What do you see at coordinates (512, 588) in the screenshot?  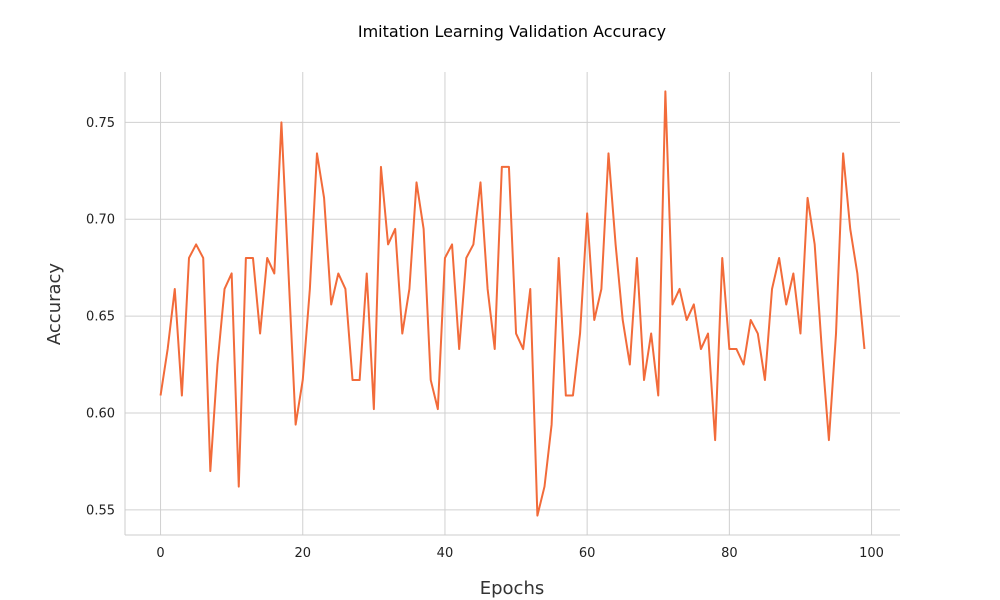 I see `x-axis-label: Epochs` at bounding box center [512, 588].